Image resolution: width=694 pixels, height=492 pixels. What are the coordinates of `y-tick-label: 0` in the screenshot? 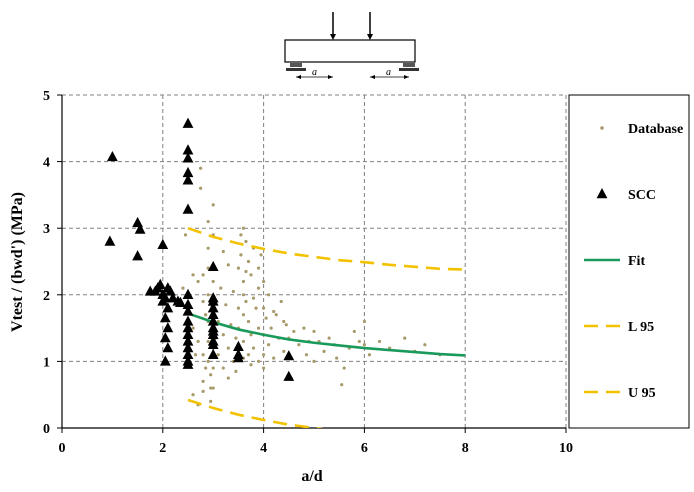 It's located at (46, 429).